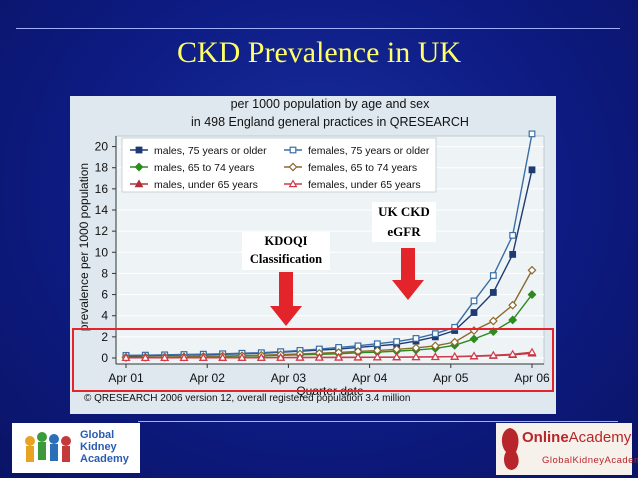  What do you see at coordinates (364, 185) in the screenshot?
I see `legend-label: females, under 65 years` at bounding box center [364, 185].